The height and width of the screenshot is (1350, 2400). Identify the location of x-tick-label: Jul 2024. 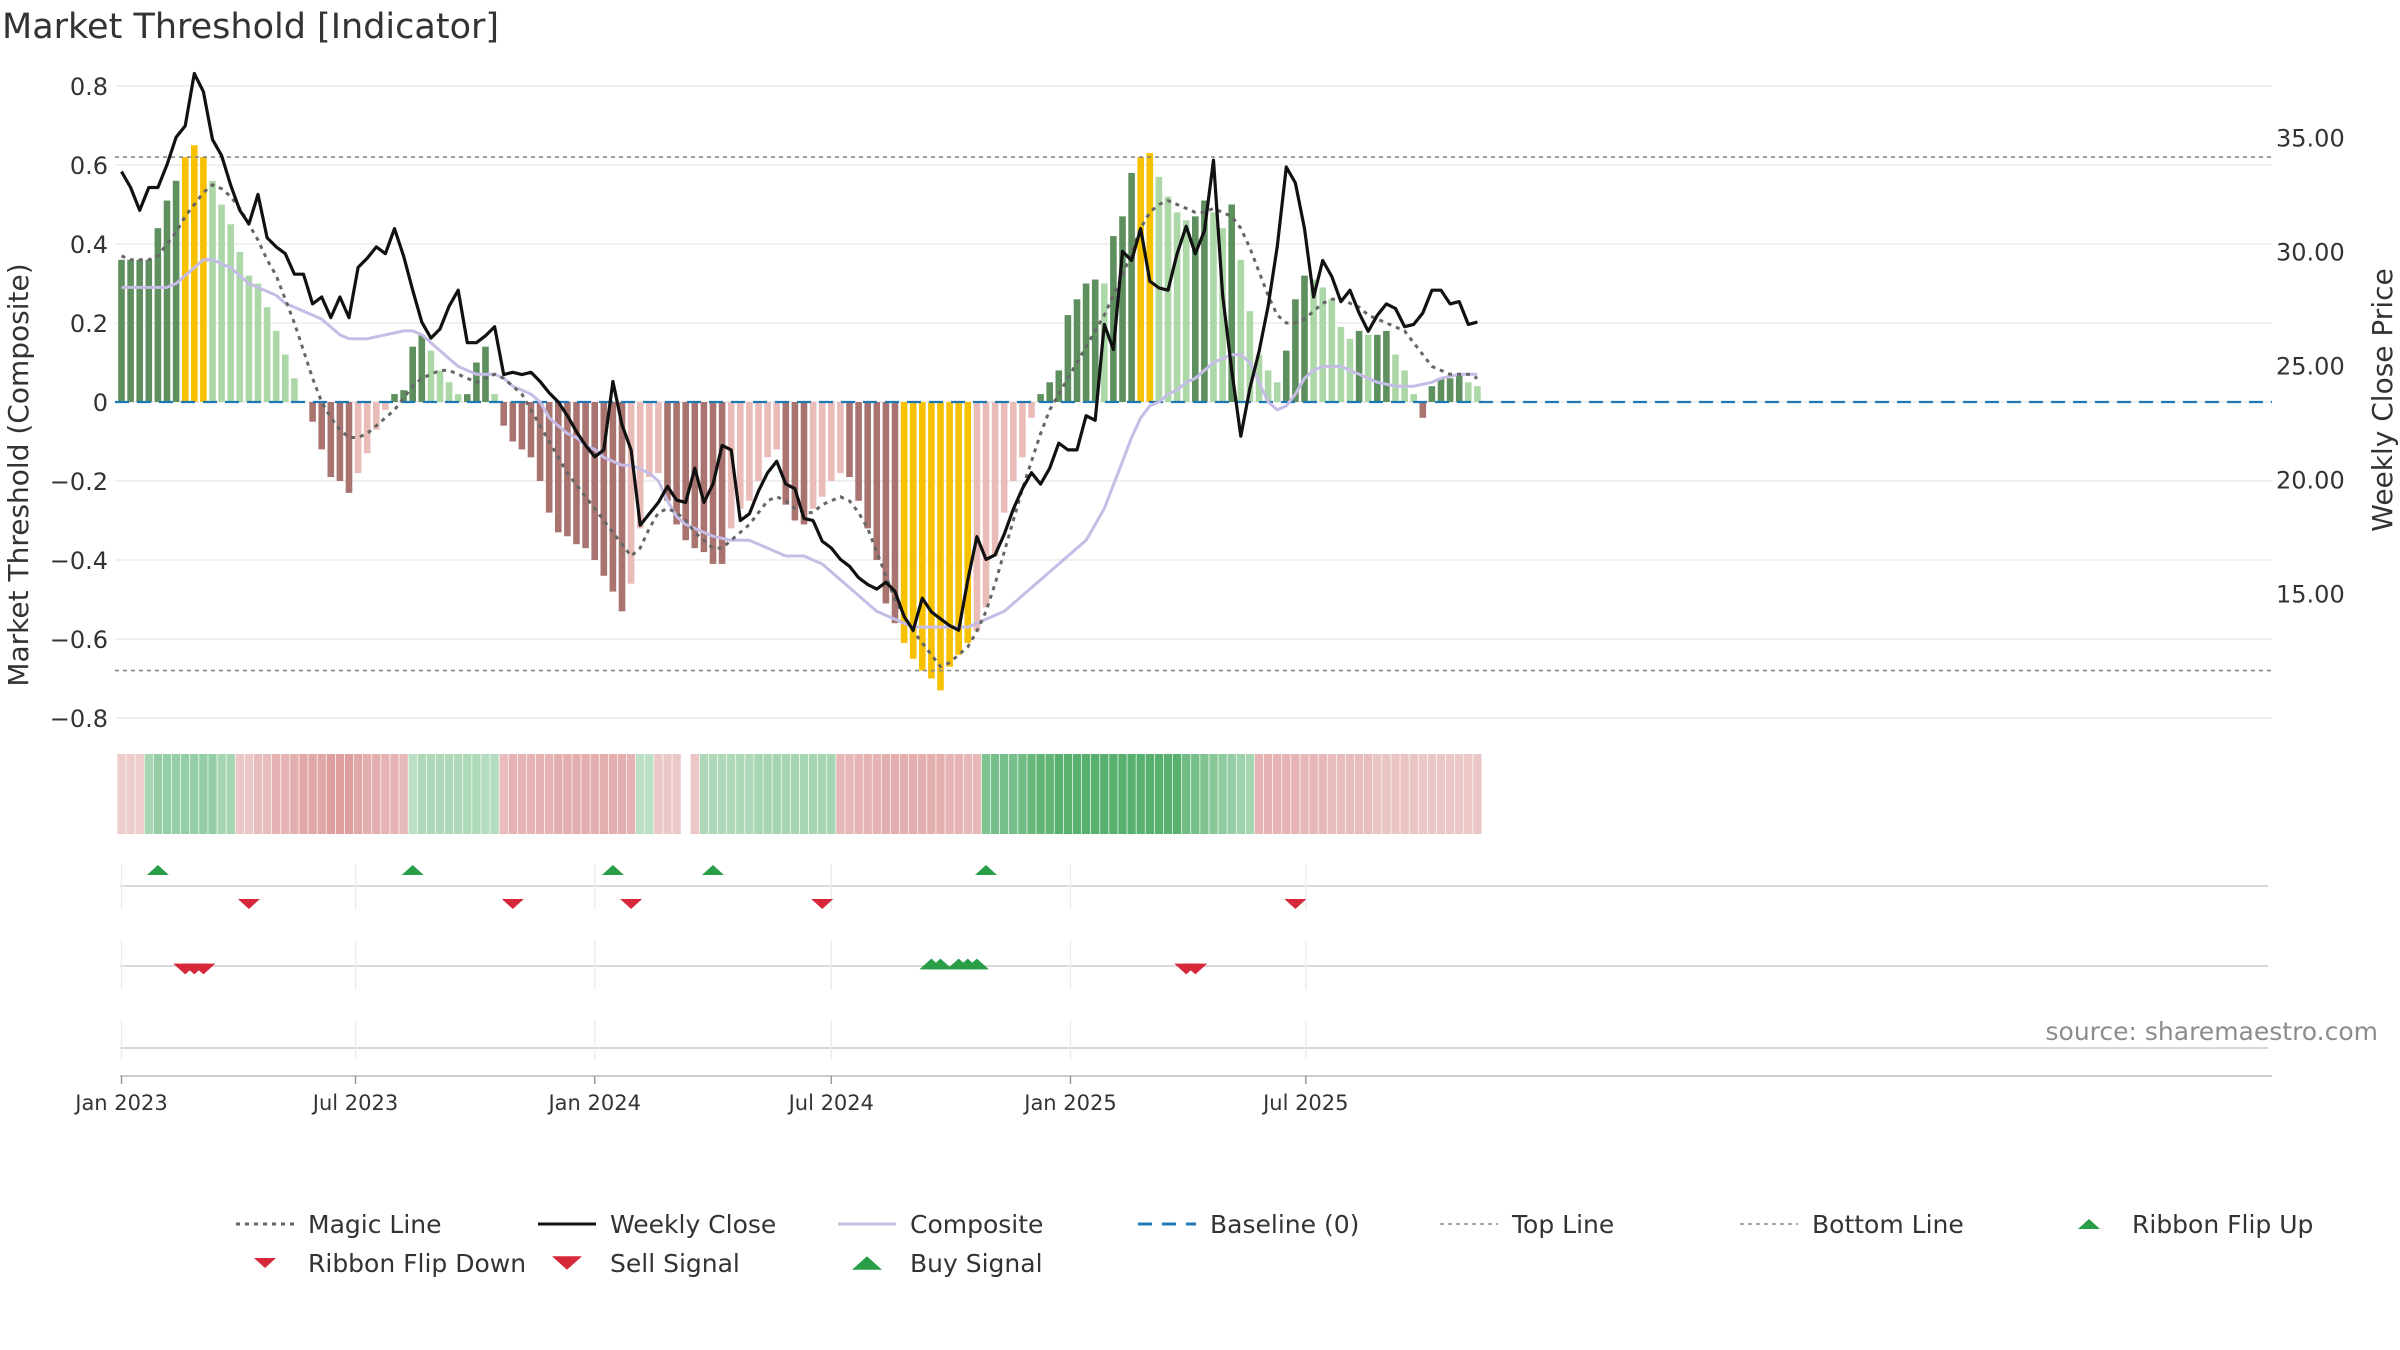
(830, 1103).